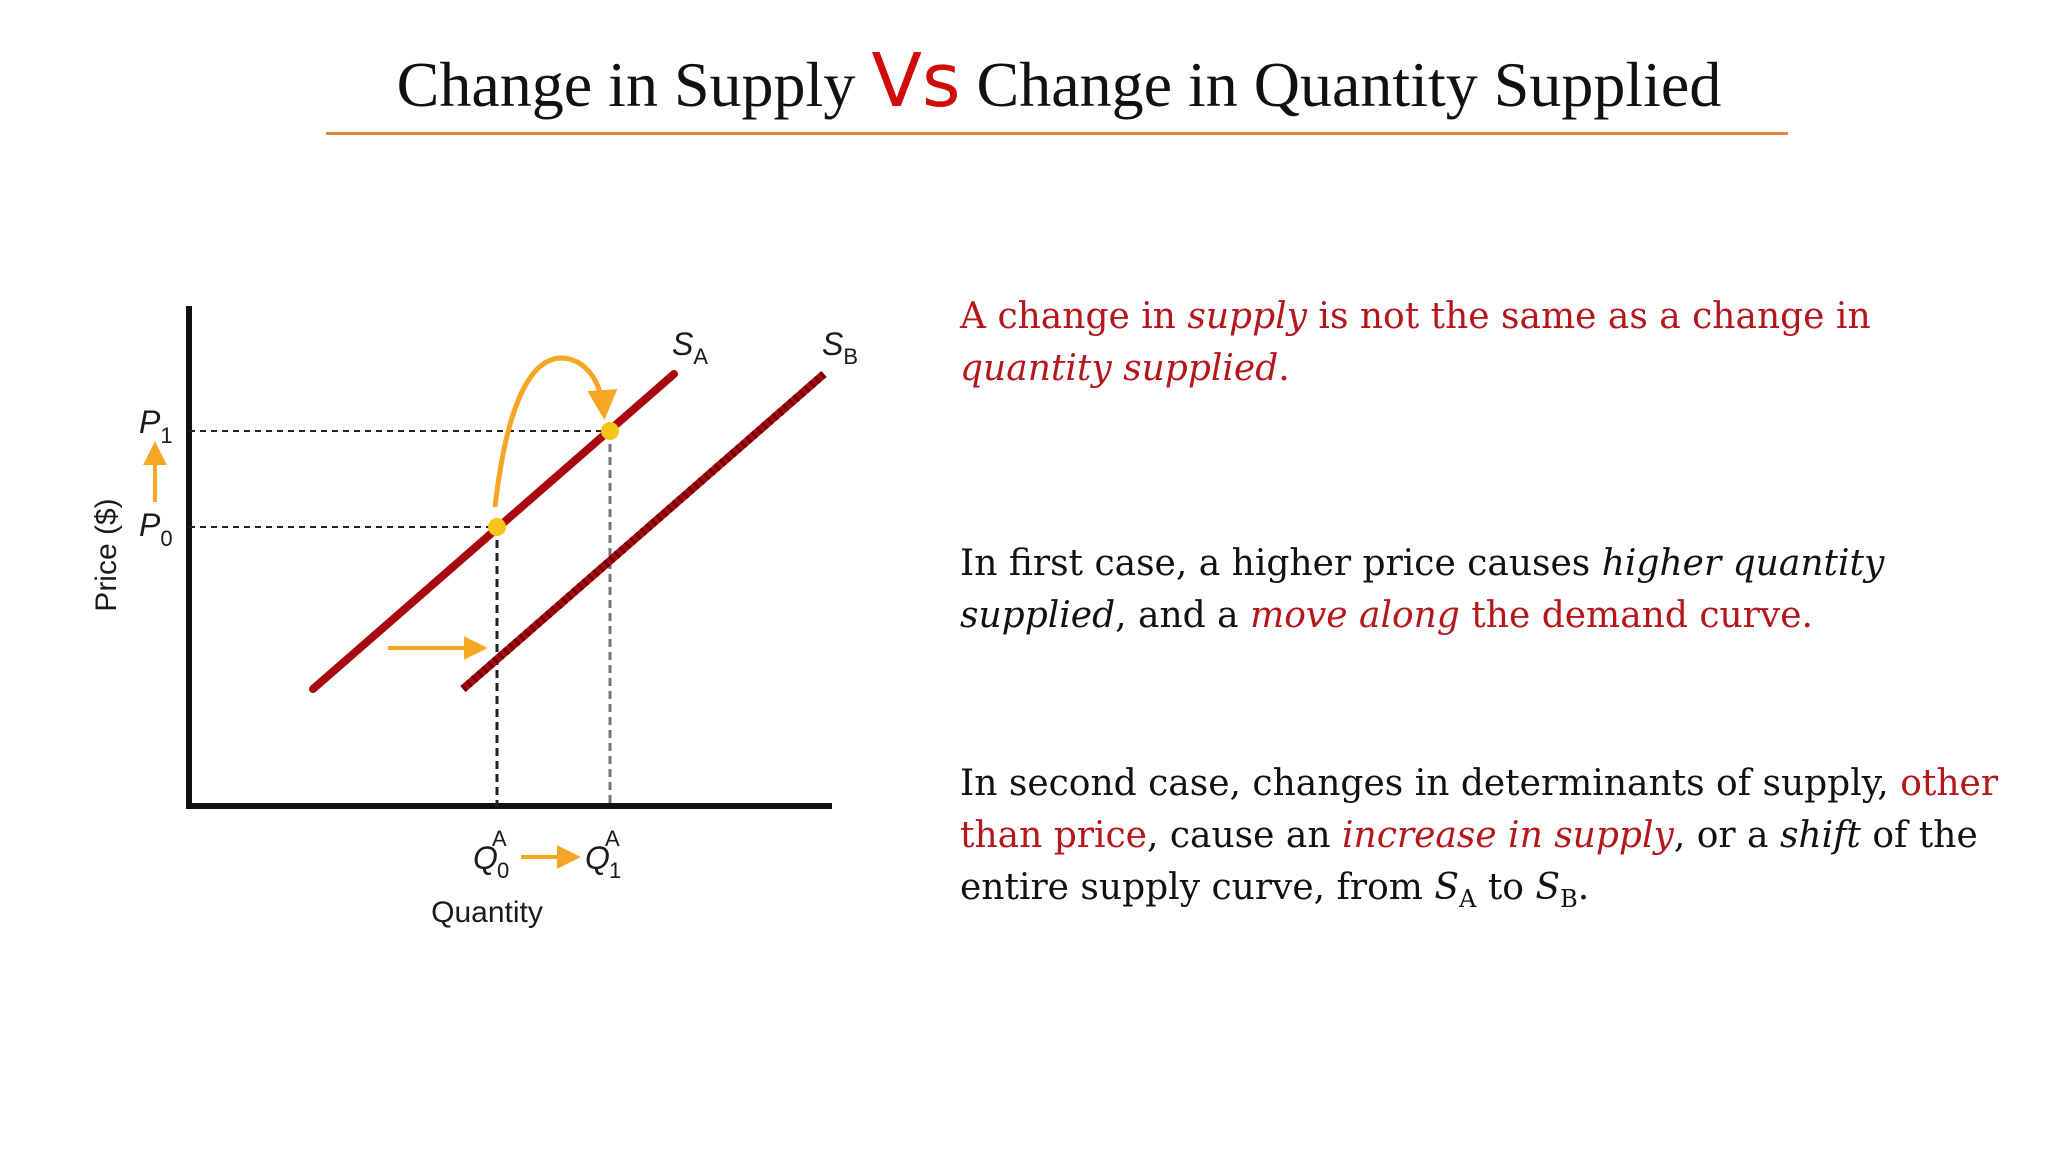  What do you see at coordinates (634, 84) in the screenshot?
I see `title-part-1: Change in Supply` at bounding box center [634, 84].